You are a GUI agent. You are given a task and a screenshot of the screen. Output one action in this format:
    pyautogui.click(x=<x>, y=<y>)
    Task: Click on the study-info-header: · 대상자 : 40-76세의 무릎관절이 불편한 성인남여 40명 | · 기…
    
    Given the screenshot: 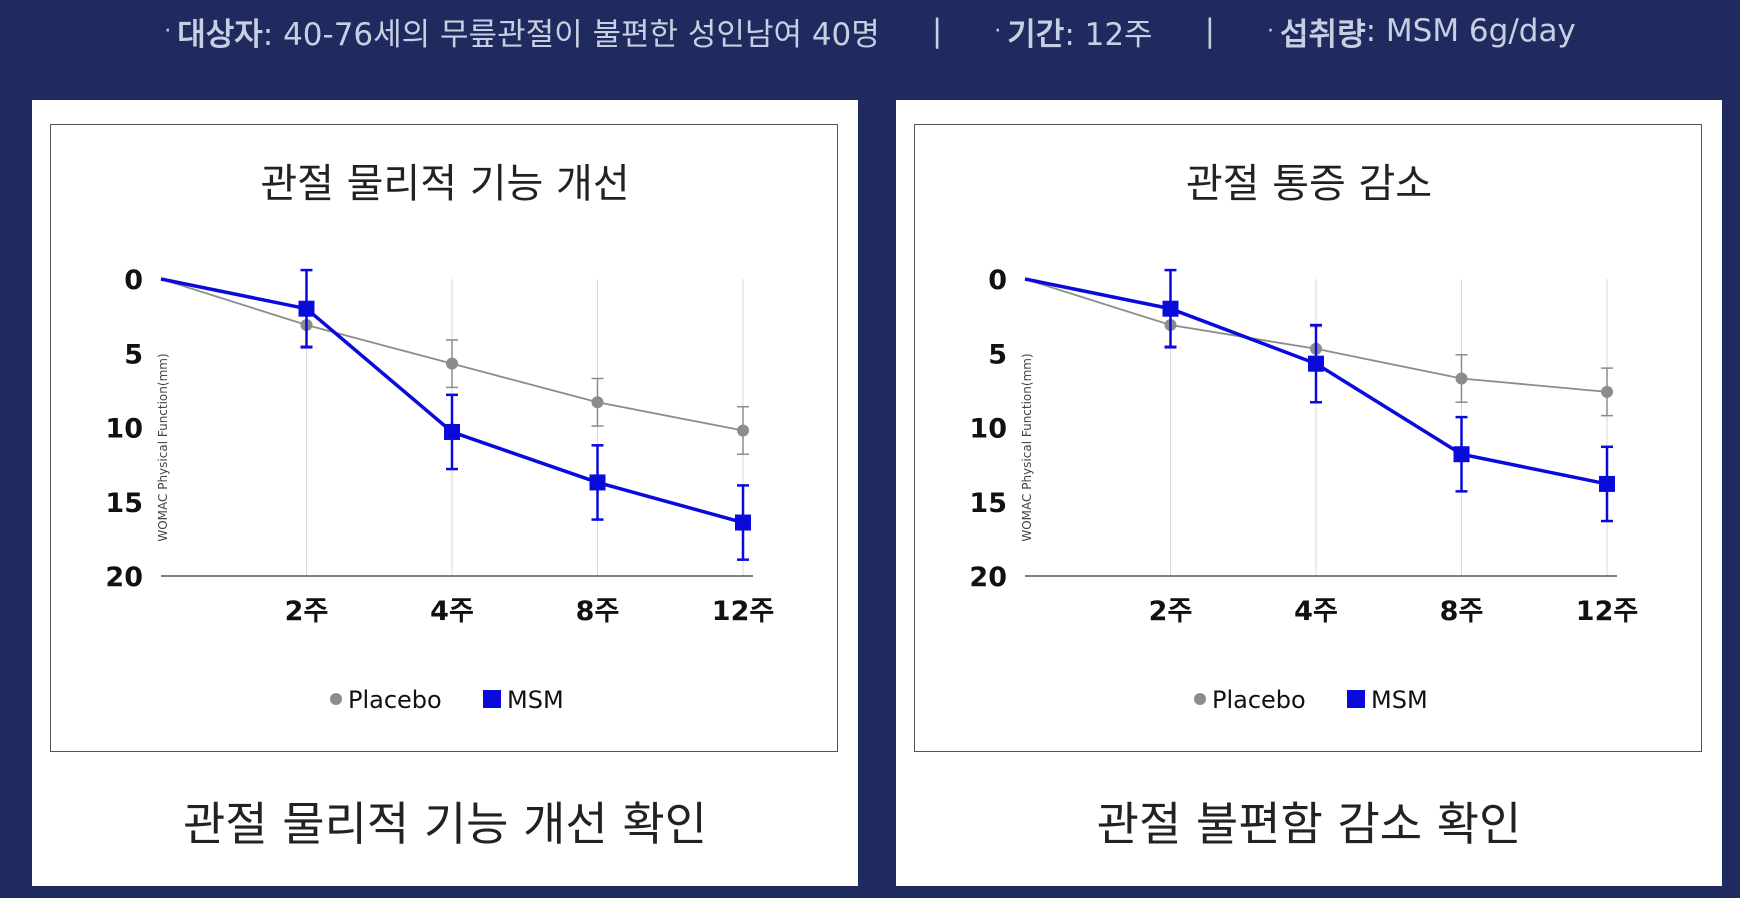 What is the action you would take?
    pyautogui.click(x=870, y=31)
    